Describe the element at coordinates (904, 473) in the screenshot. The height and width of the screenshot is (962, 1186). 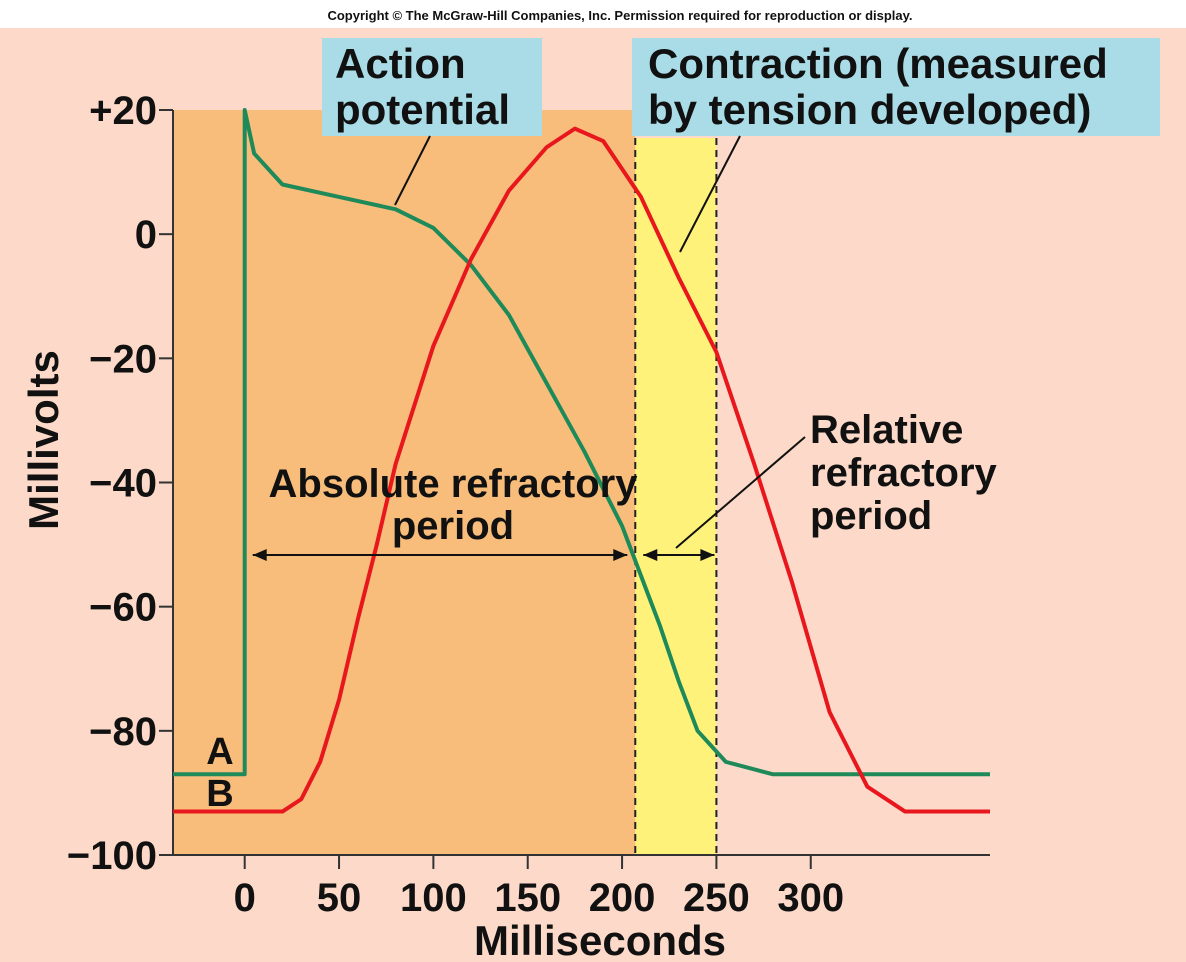
I see `period-label: refractory` at that location.